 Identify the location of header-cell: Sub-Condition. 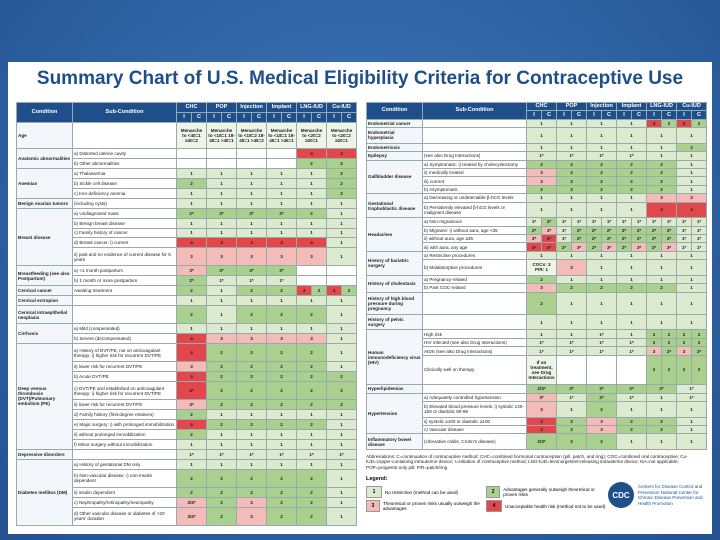
(124, 112).